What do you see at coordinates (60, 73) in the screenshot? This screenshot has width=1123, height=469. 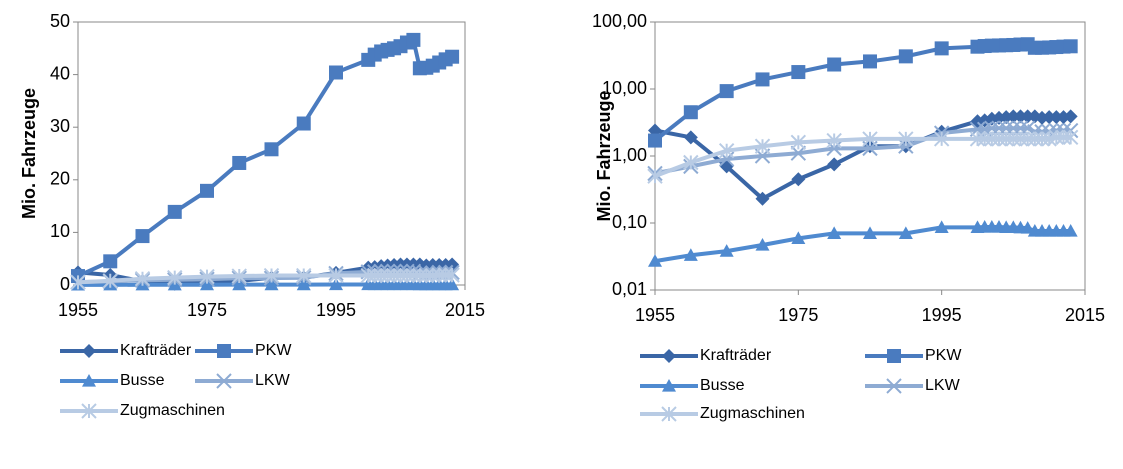 I see `y-tick-label: 40` at bounding box center [60, 73].